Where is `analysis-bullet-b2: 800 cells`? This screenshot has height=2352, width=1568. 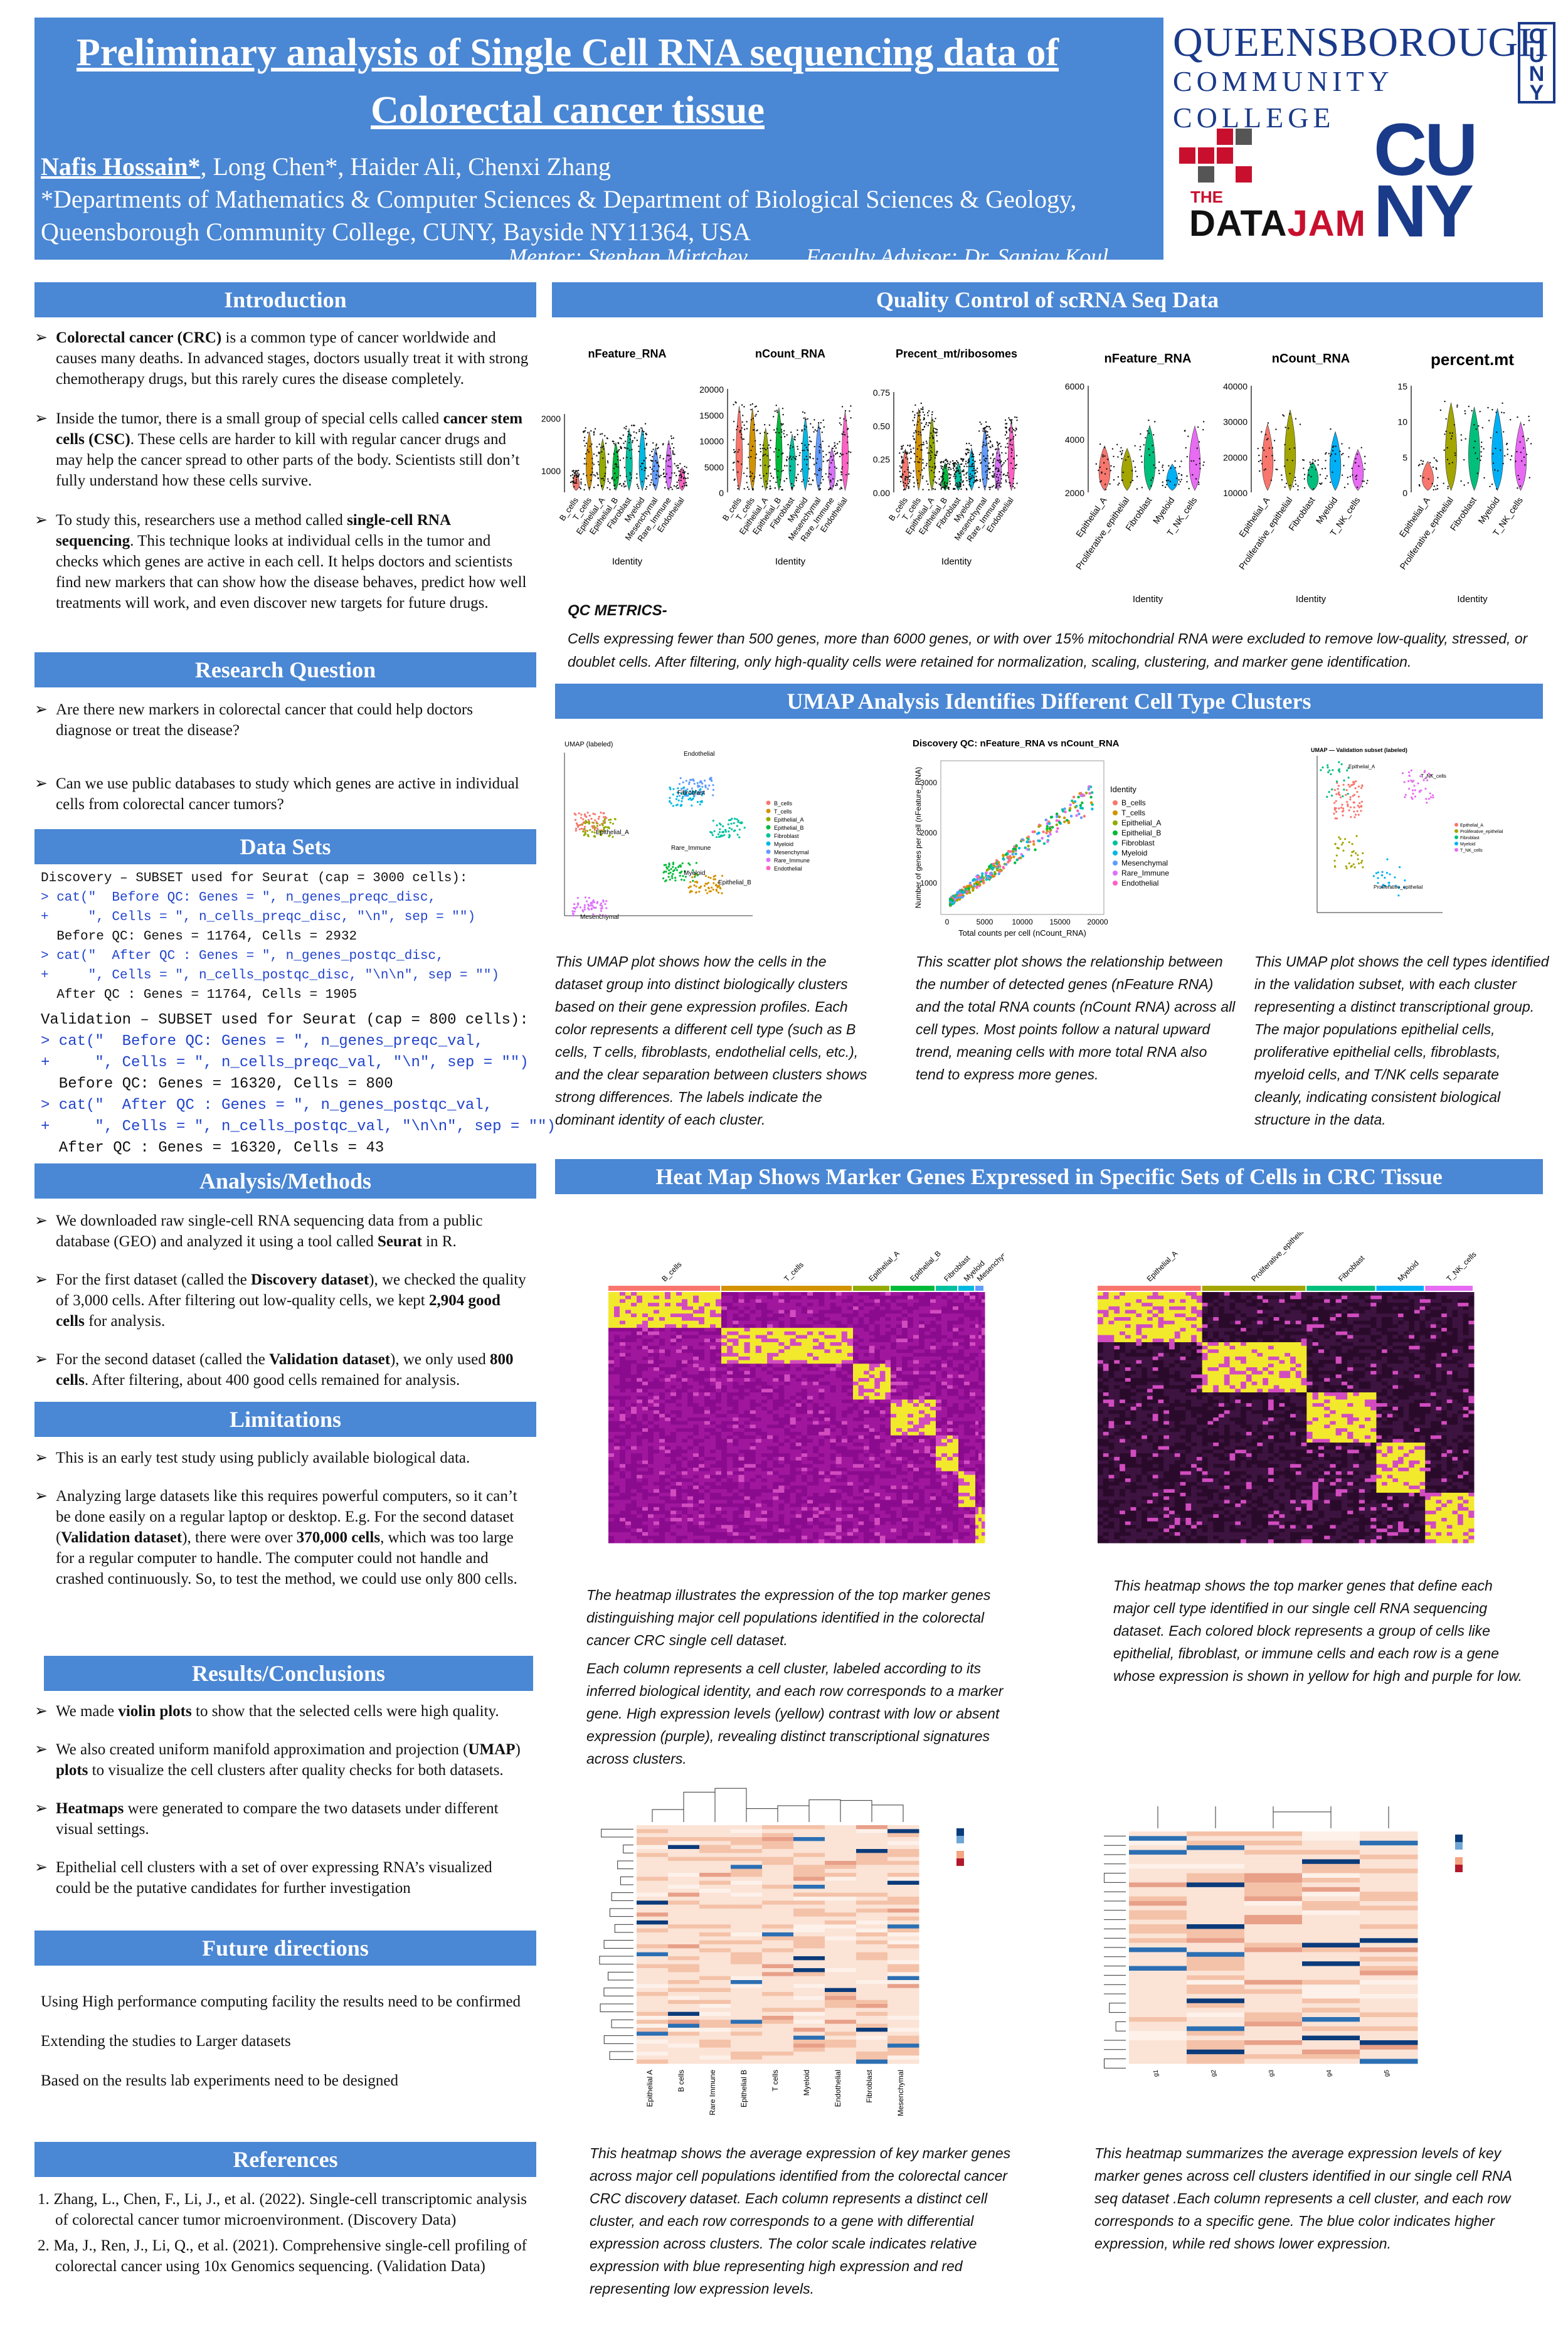
analysis-bullet-b2: 800 cells is located at coordinates (285, 1370).